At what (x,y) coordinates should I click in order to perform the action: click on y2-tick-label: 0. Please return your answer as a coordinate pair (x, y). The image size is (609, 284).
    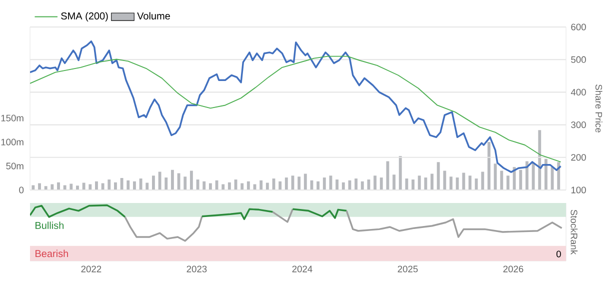
    Looking at the image, I should click on (21, 190).